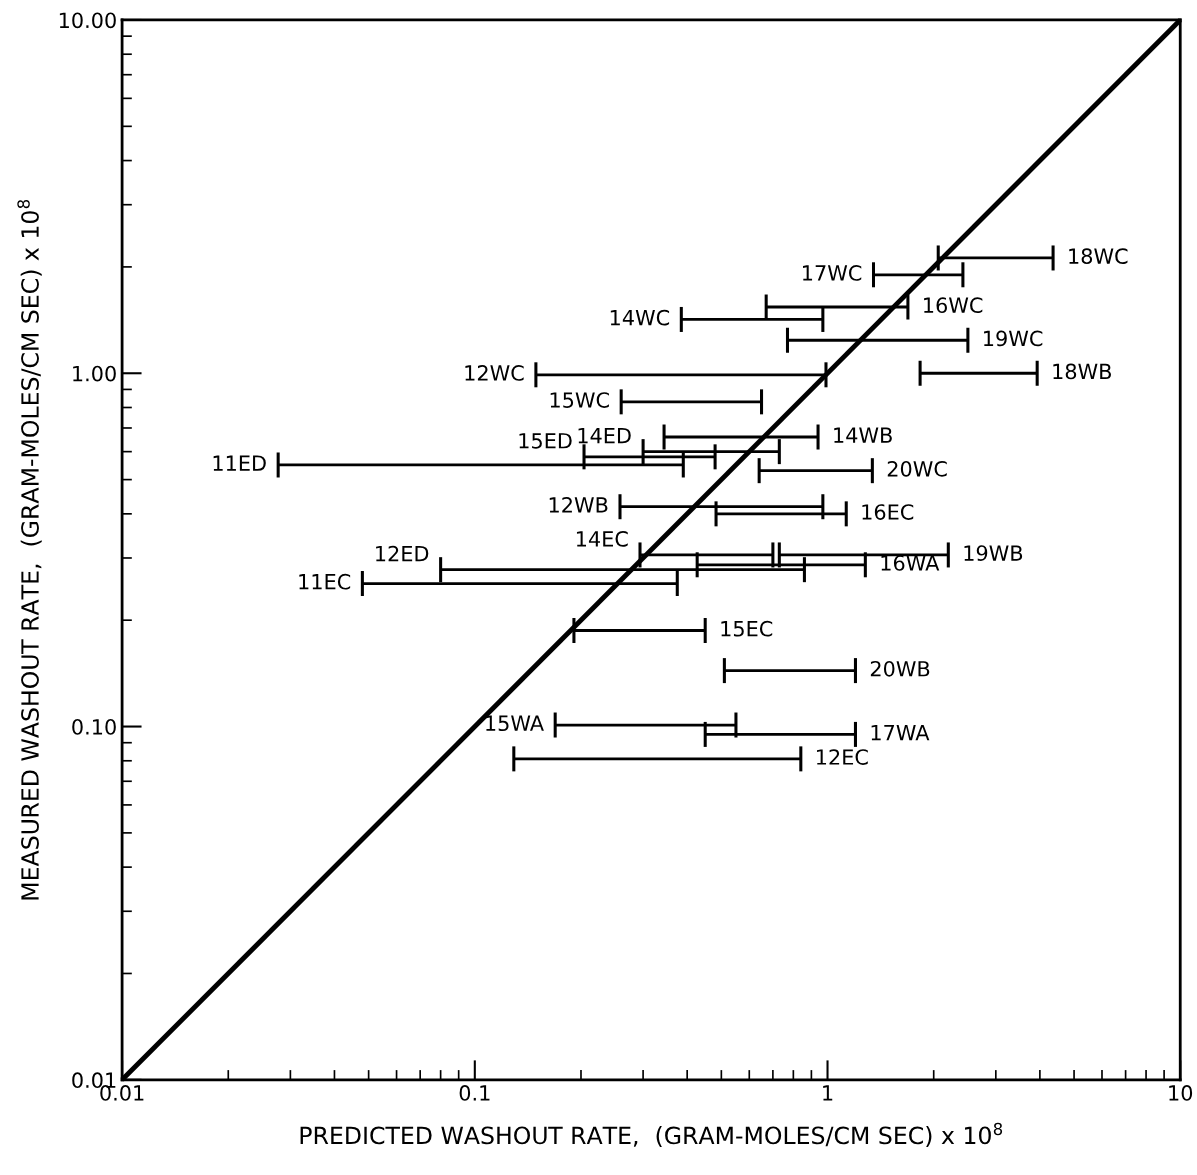  What do you see at coordinates (579, 400) in the screenshot?
I see `annotation: 15WC` at bounding box center [579, 400].